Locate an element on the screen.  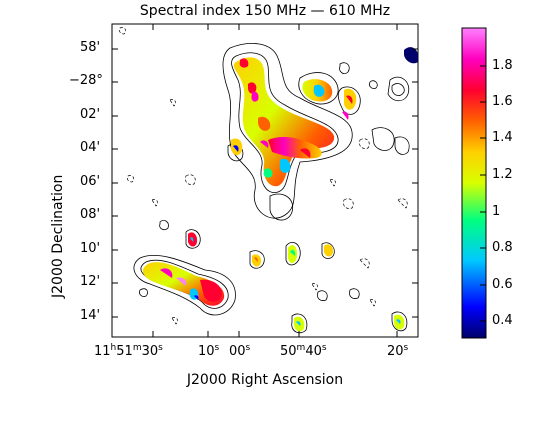
colorbar is located at coordinates (474, 183).